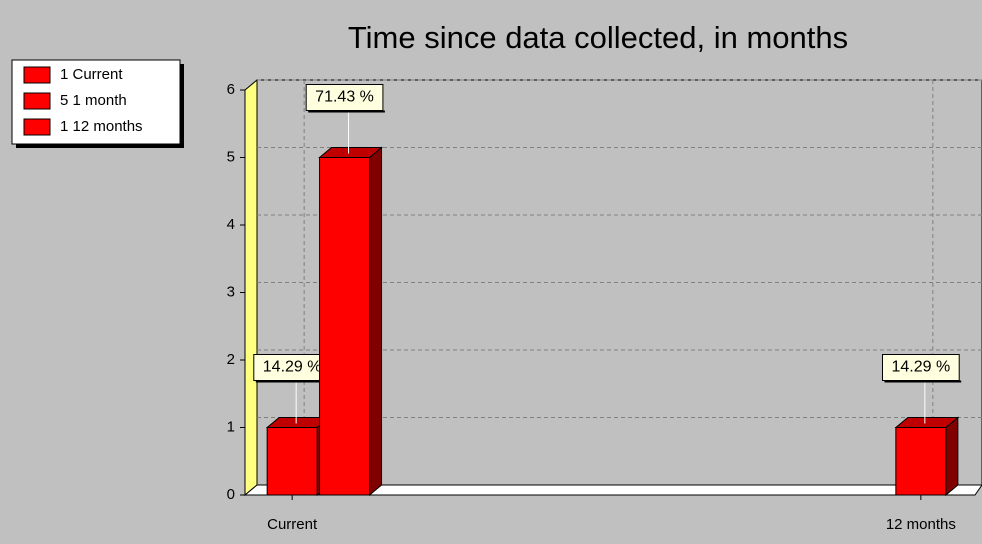 This screenshot has width=982, height=544. What do you see at coordinates (231, 89) in the screenshot?
I see `y-tick-label: 6` at bounding box center [231, 89].